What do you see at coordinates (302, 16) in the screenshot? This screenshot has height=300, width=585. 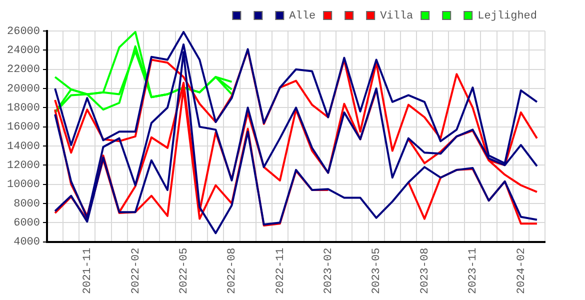 I see `legend-label: Alle` at bounding box center [302, 16].